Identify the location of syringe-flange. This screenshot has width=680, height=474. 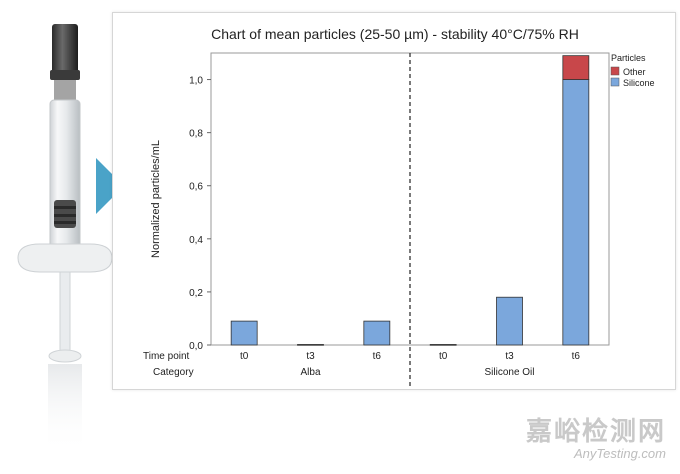
(65, 258).